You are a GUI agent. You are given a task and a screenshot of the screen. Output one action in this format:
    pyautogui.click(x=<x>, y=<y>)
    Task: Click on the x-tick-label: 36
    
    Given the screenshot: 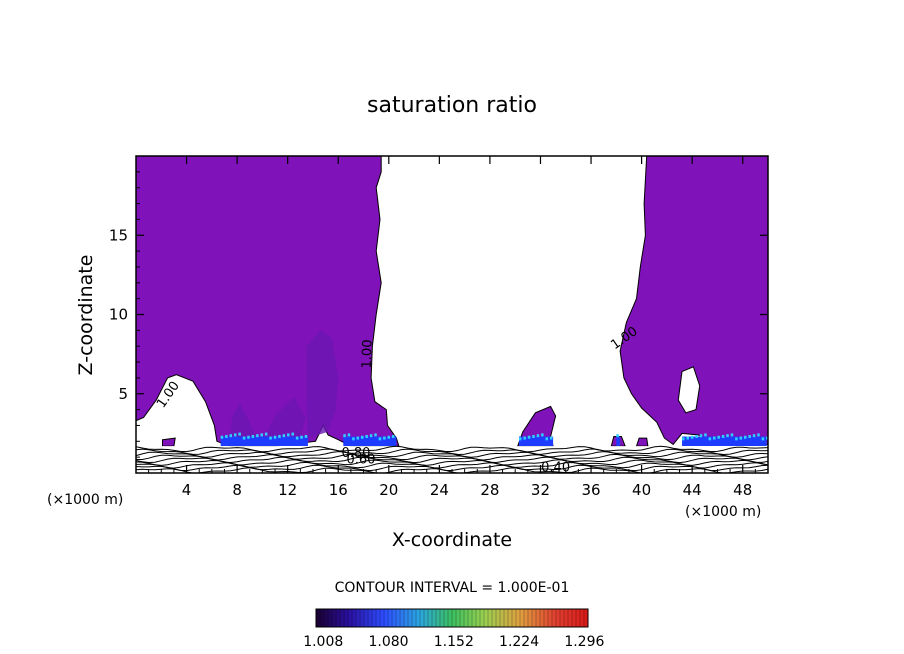 What is the action you would take?
    pyautogui.click(x=590, y=490)
    